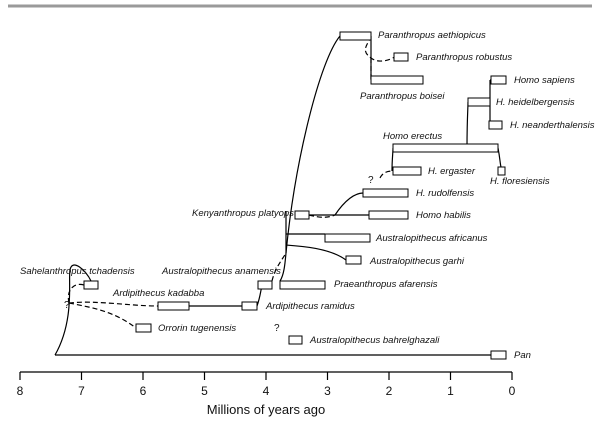 The image size is (600, 422). I want to click on taxon-label-pan: Pan, so click(522, 355).